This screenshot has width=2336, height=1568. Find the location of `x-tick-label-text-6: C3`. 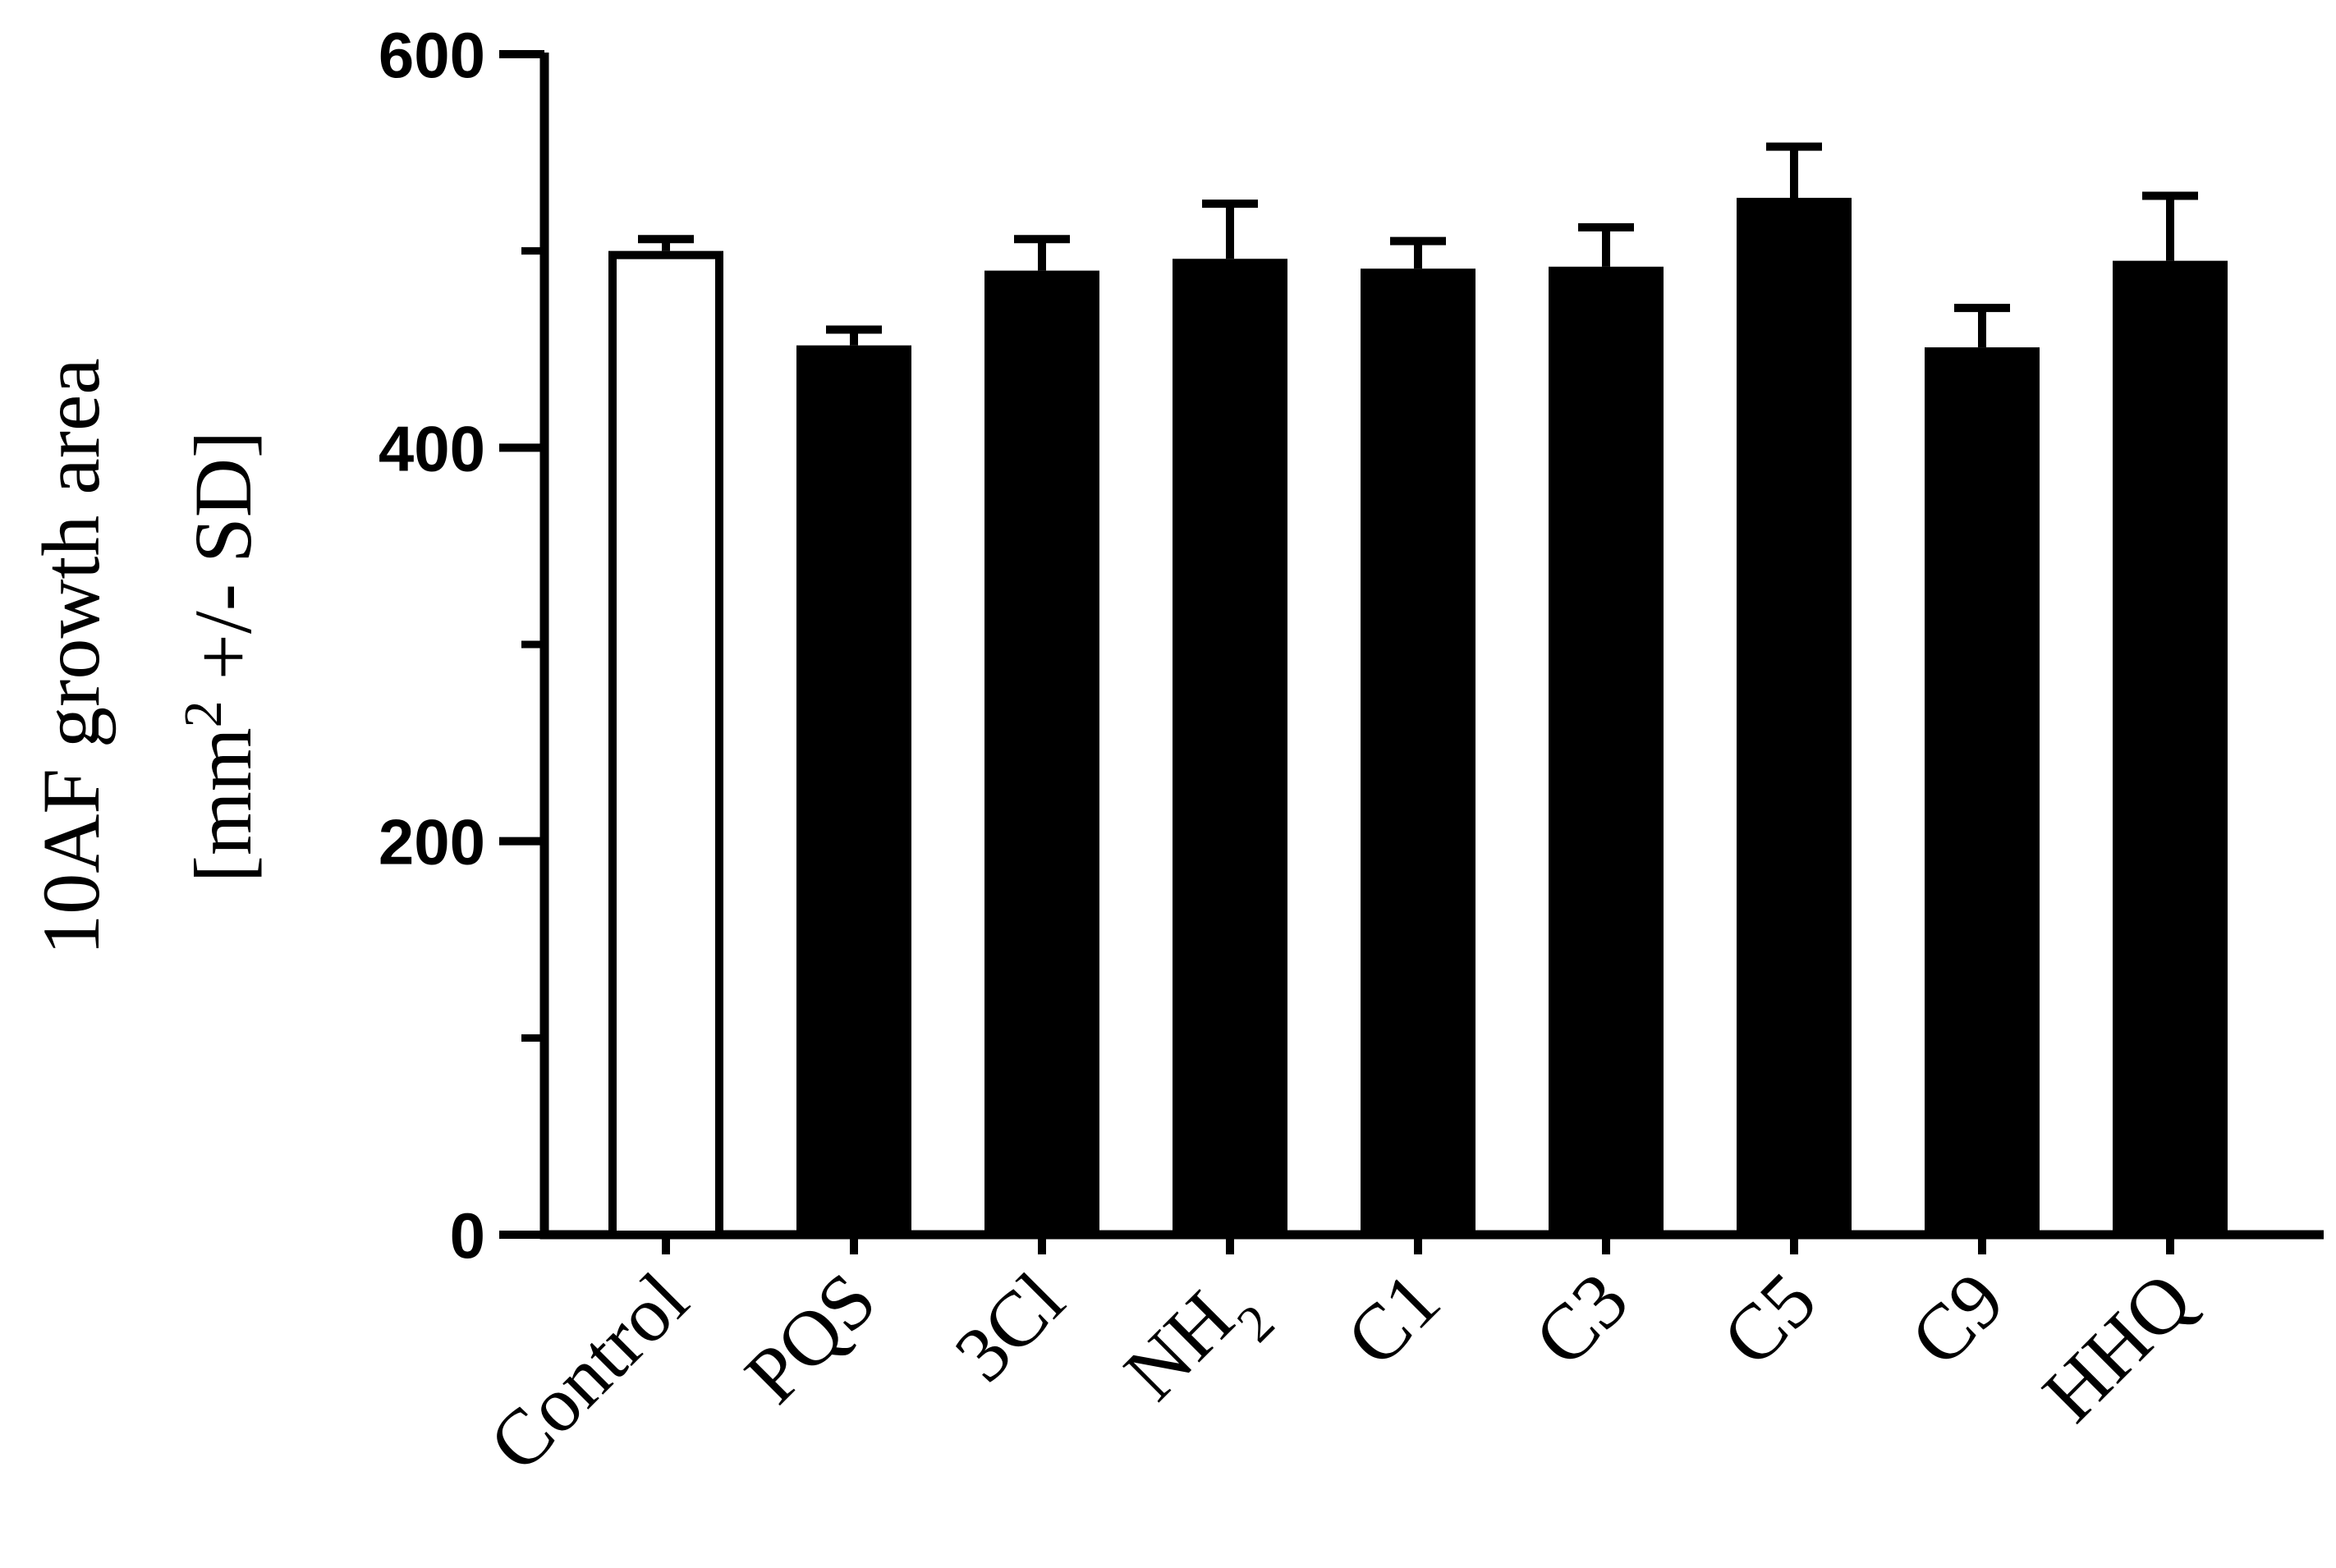

x-tick-label-text-6: C3 is located at coordinates (1581, 1318).